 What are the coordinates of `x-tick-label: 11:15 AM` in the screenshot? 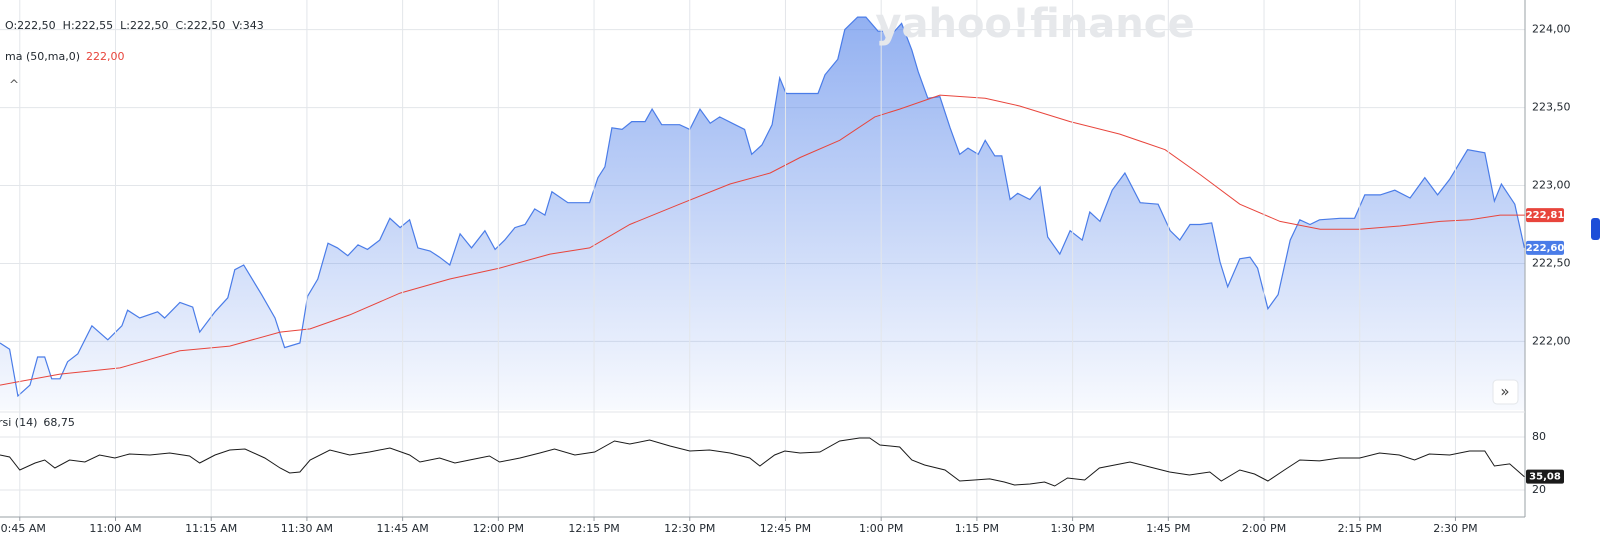 It's located at (211, 528).